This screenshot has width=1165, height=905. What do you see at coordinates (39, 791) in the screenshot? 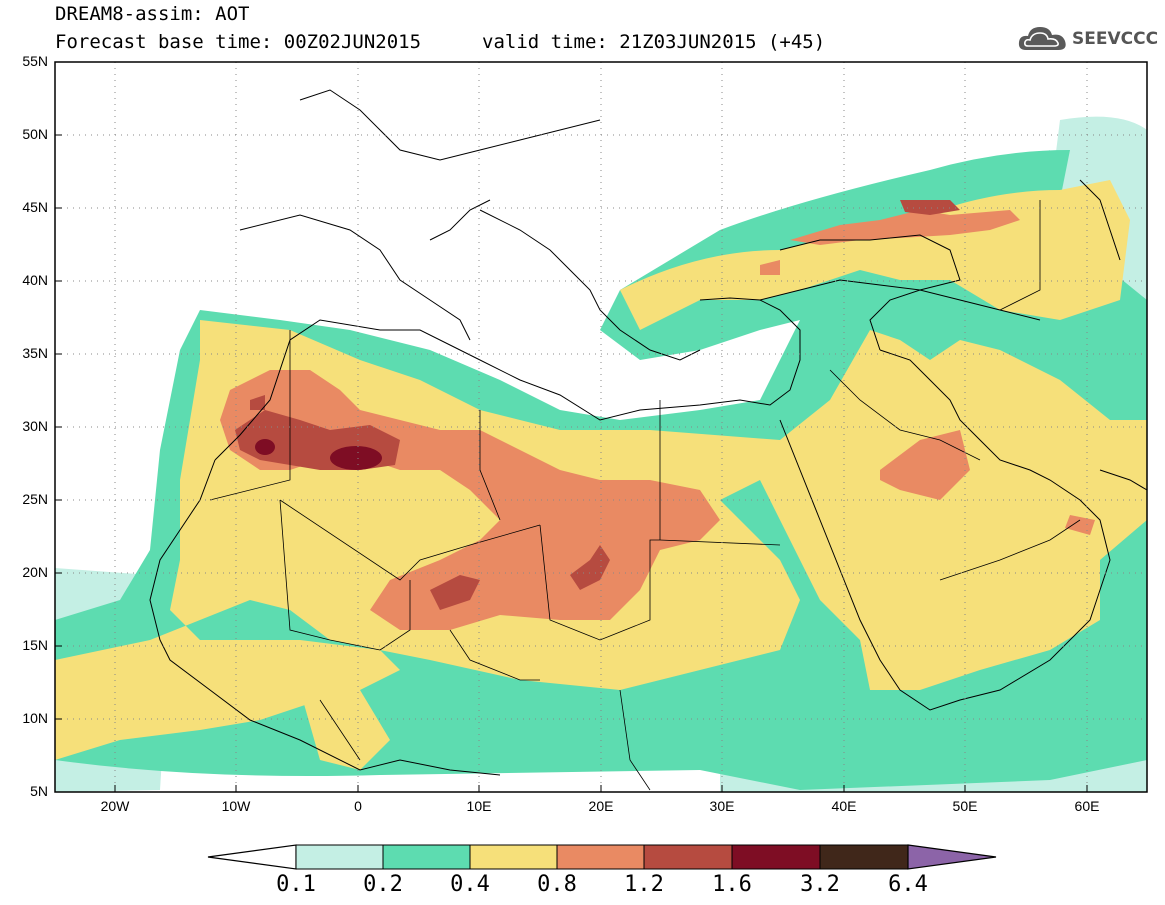
I see `lat-label: 5N` at bounding box center [39, 791].